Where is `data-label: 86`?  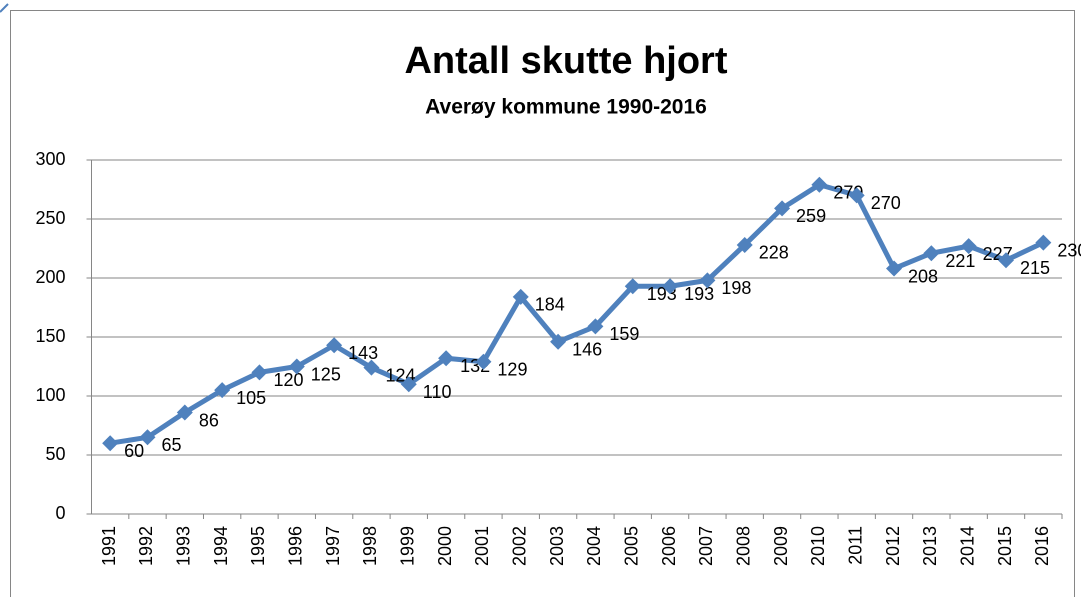 data-label: 86 is located at coordinates (209, 420).